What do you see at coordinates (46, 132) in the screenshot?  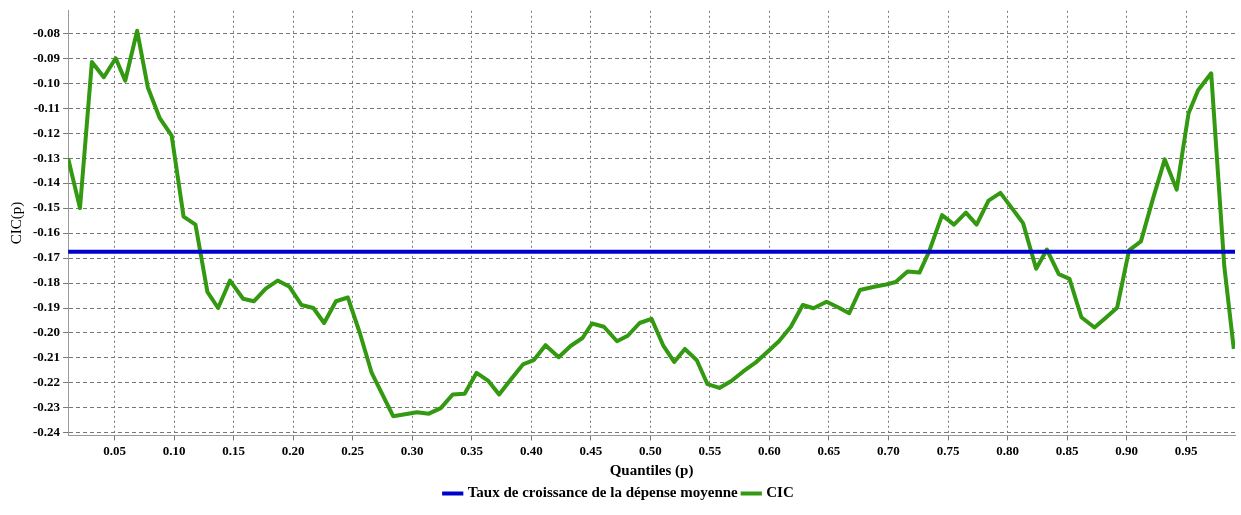 I see `y-tick-label: -0.12` at bounding box center [46, 132].